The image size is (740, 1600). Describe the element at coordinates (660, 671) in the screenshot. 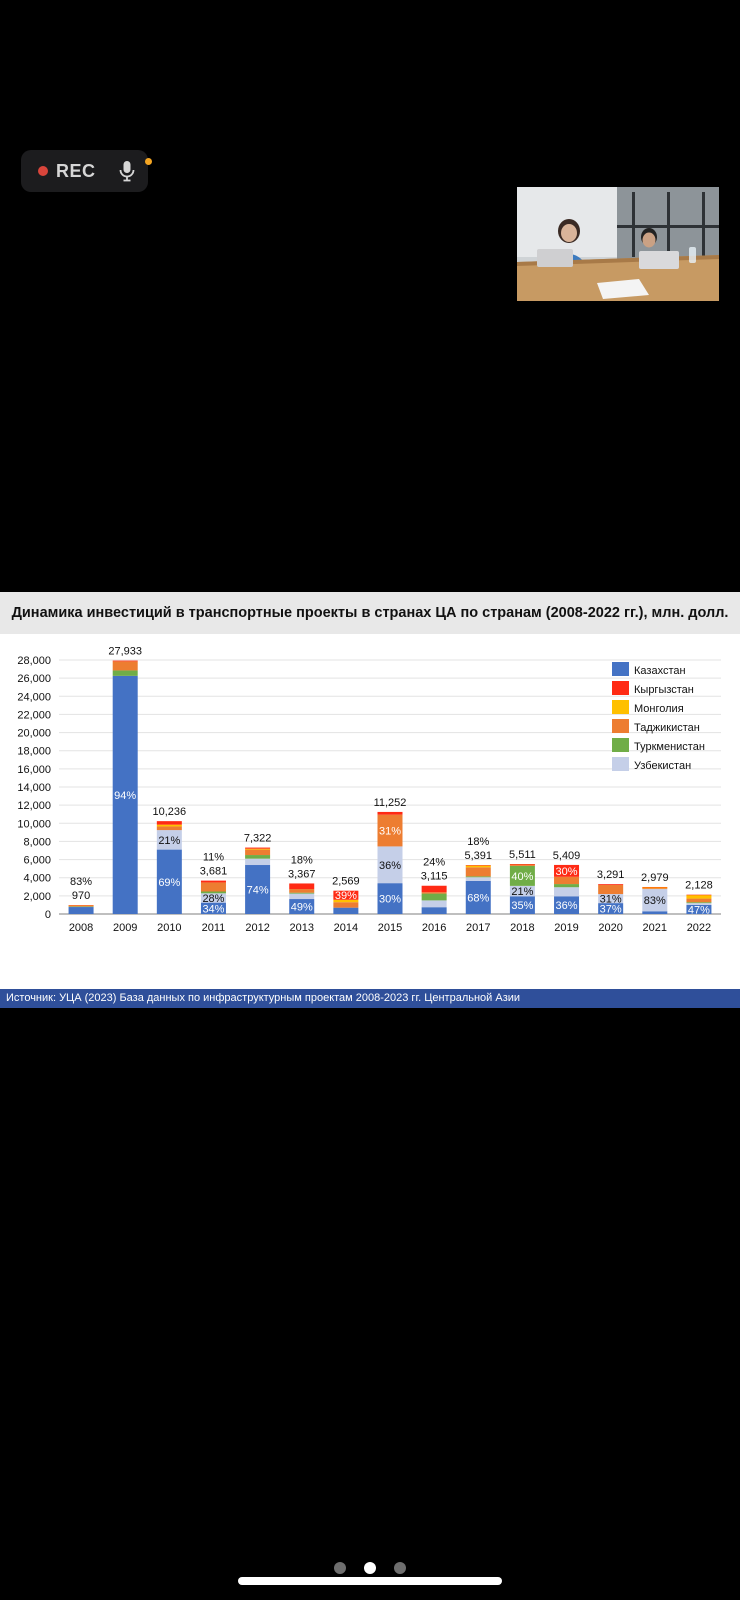

I see `legend-label: Казахстан` at that location.